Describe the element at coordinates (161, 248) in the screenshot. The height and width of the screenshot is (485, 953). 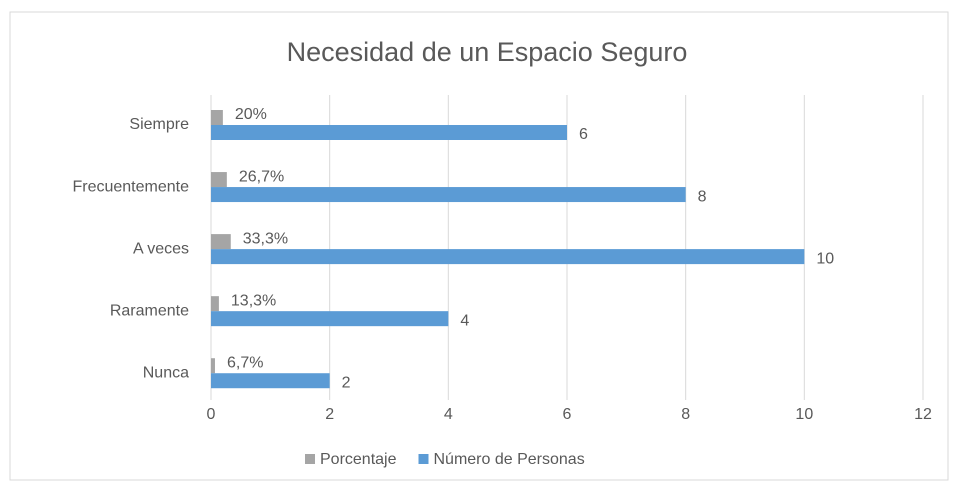
I see `y-tick-label: A veces` at that location.